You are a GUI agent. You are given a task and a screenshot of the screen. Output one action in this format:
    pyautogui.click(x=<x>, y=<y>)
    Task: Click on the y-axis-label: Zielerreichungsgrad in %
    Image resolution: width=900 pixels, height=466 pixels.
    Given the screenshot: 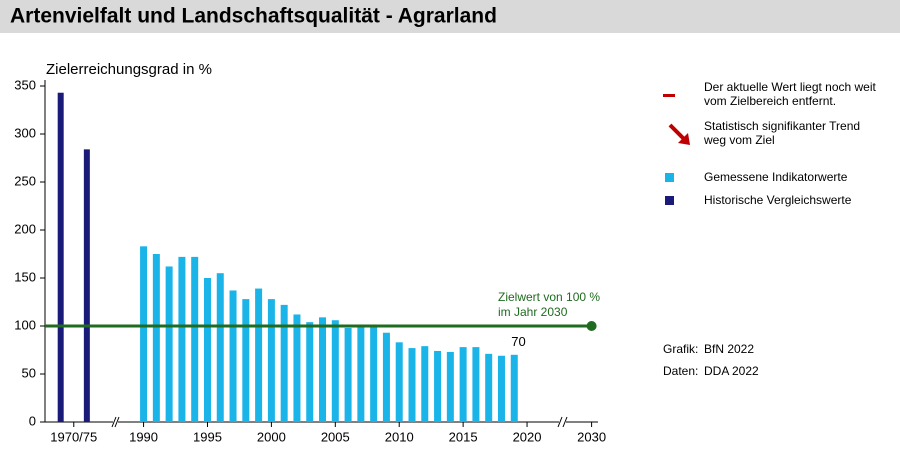 What is the action you would take?
    pyautogui.click(x=129, y=69)
    